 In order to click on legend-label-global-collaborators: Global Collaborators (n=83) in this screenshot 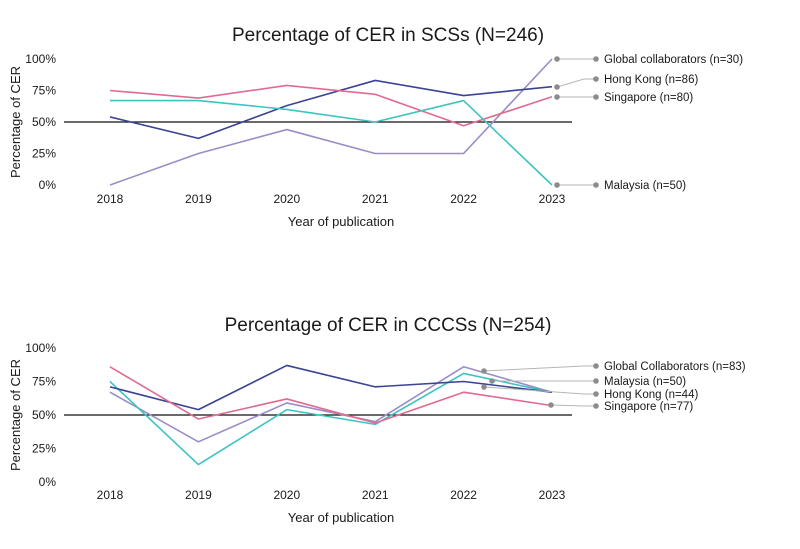, I will do `click(675, 367)`.